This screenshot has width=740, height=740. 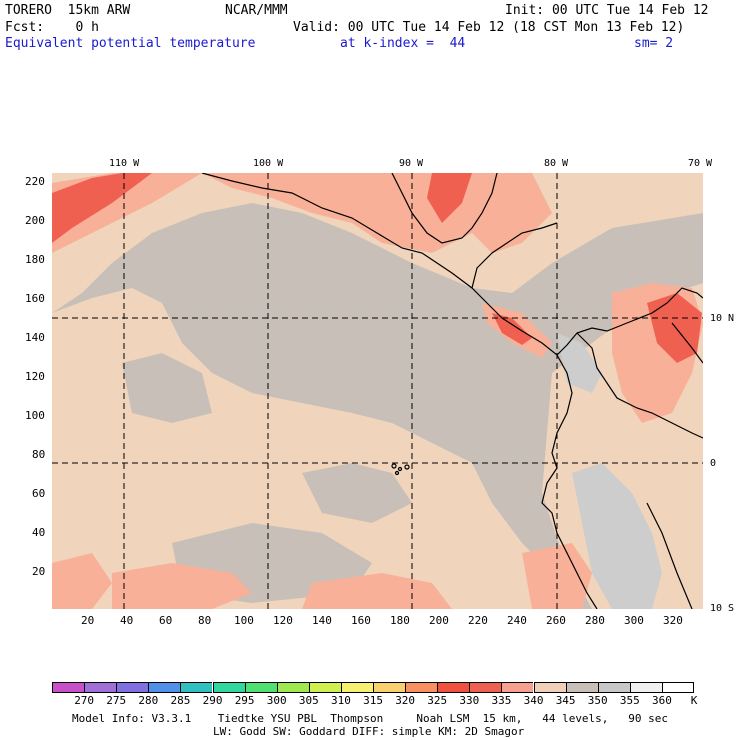 What do you see at coordinates (556, 620) in the screenshot?
I see `x-tick-260: 260` at bounding box center [556, 620].